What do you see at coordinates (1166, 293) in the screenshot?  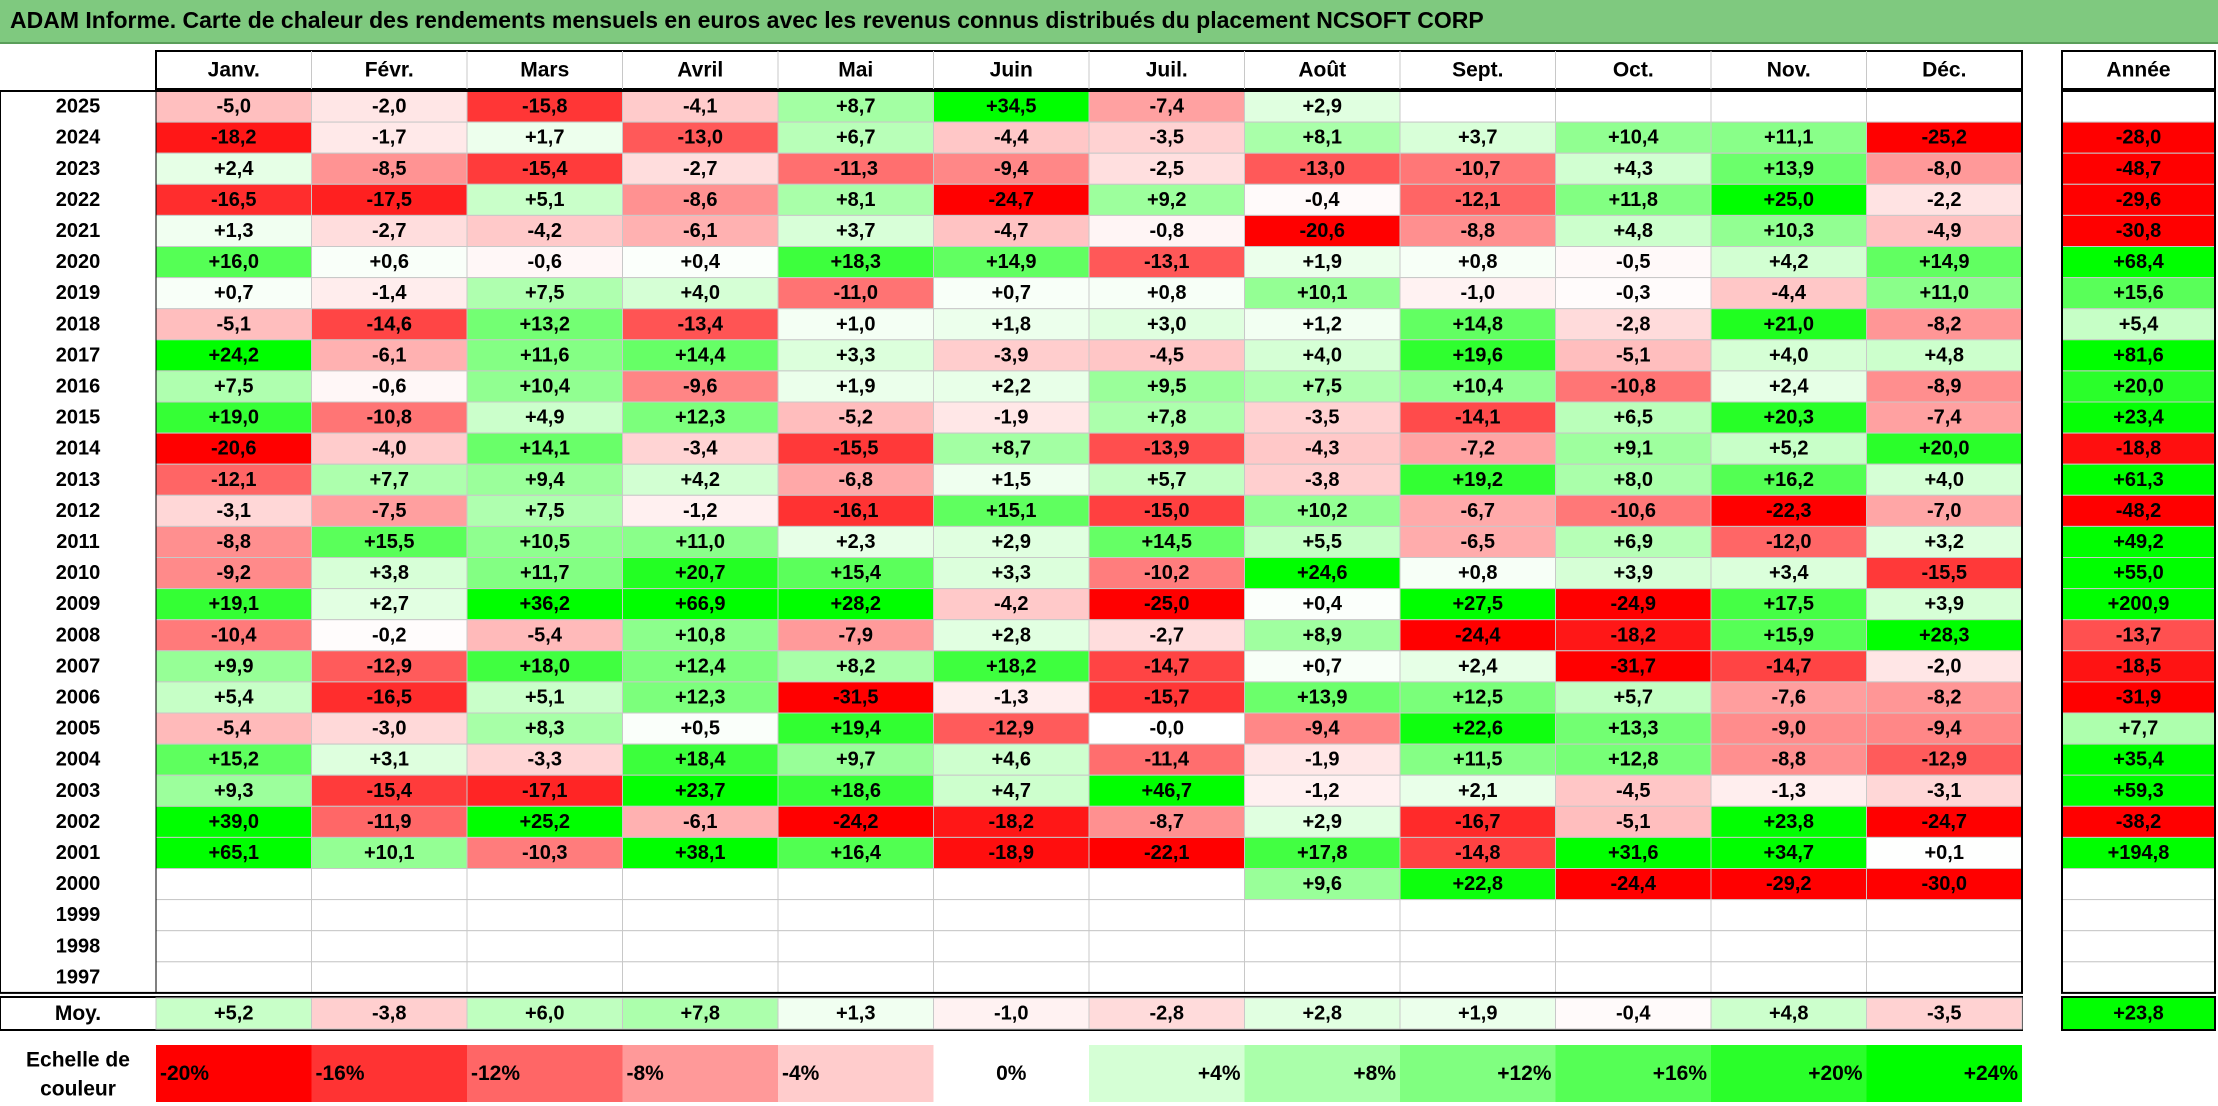 I see `cell-value: +0,8` at bounding box center [1166, 293].